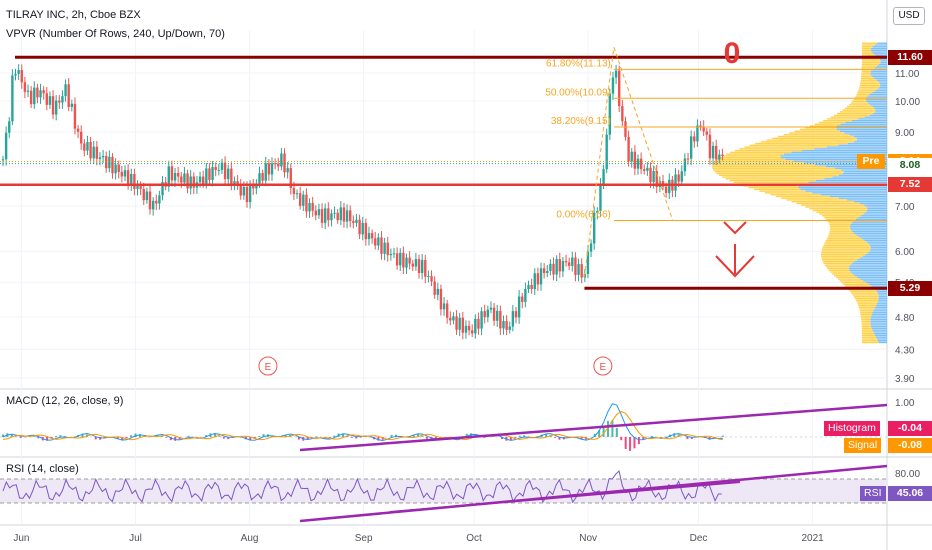 This screenshot has width=932, height=550. I want to click on currency-button: USD, so click(909, 16).